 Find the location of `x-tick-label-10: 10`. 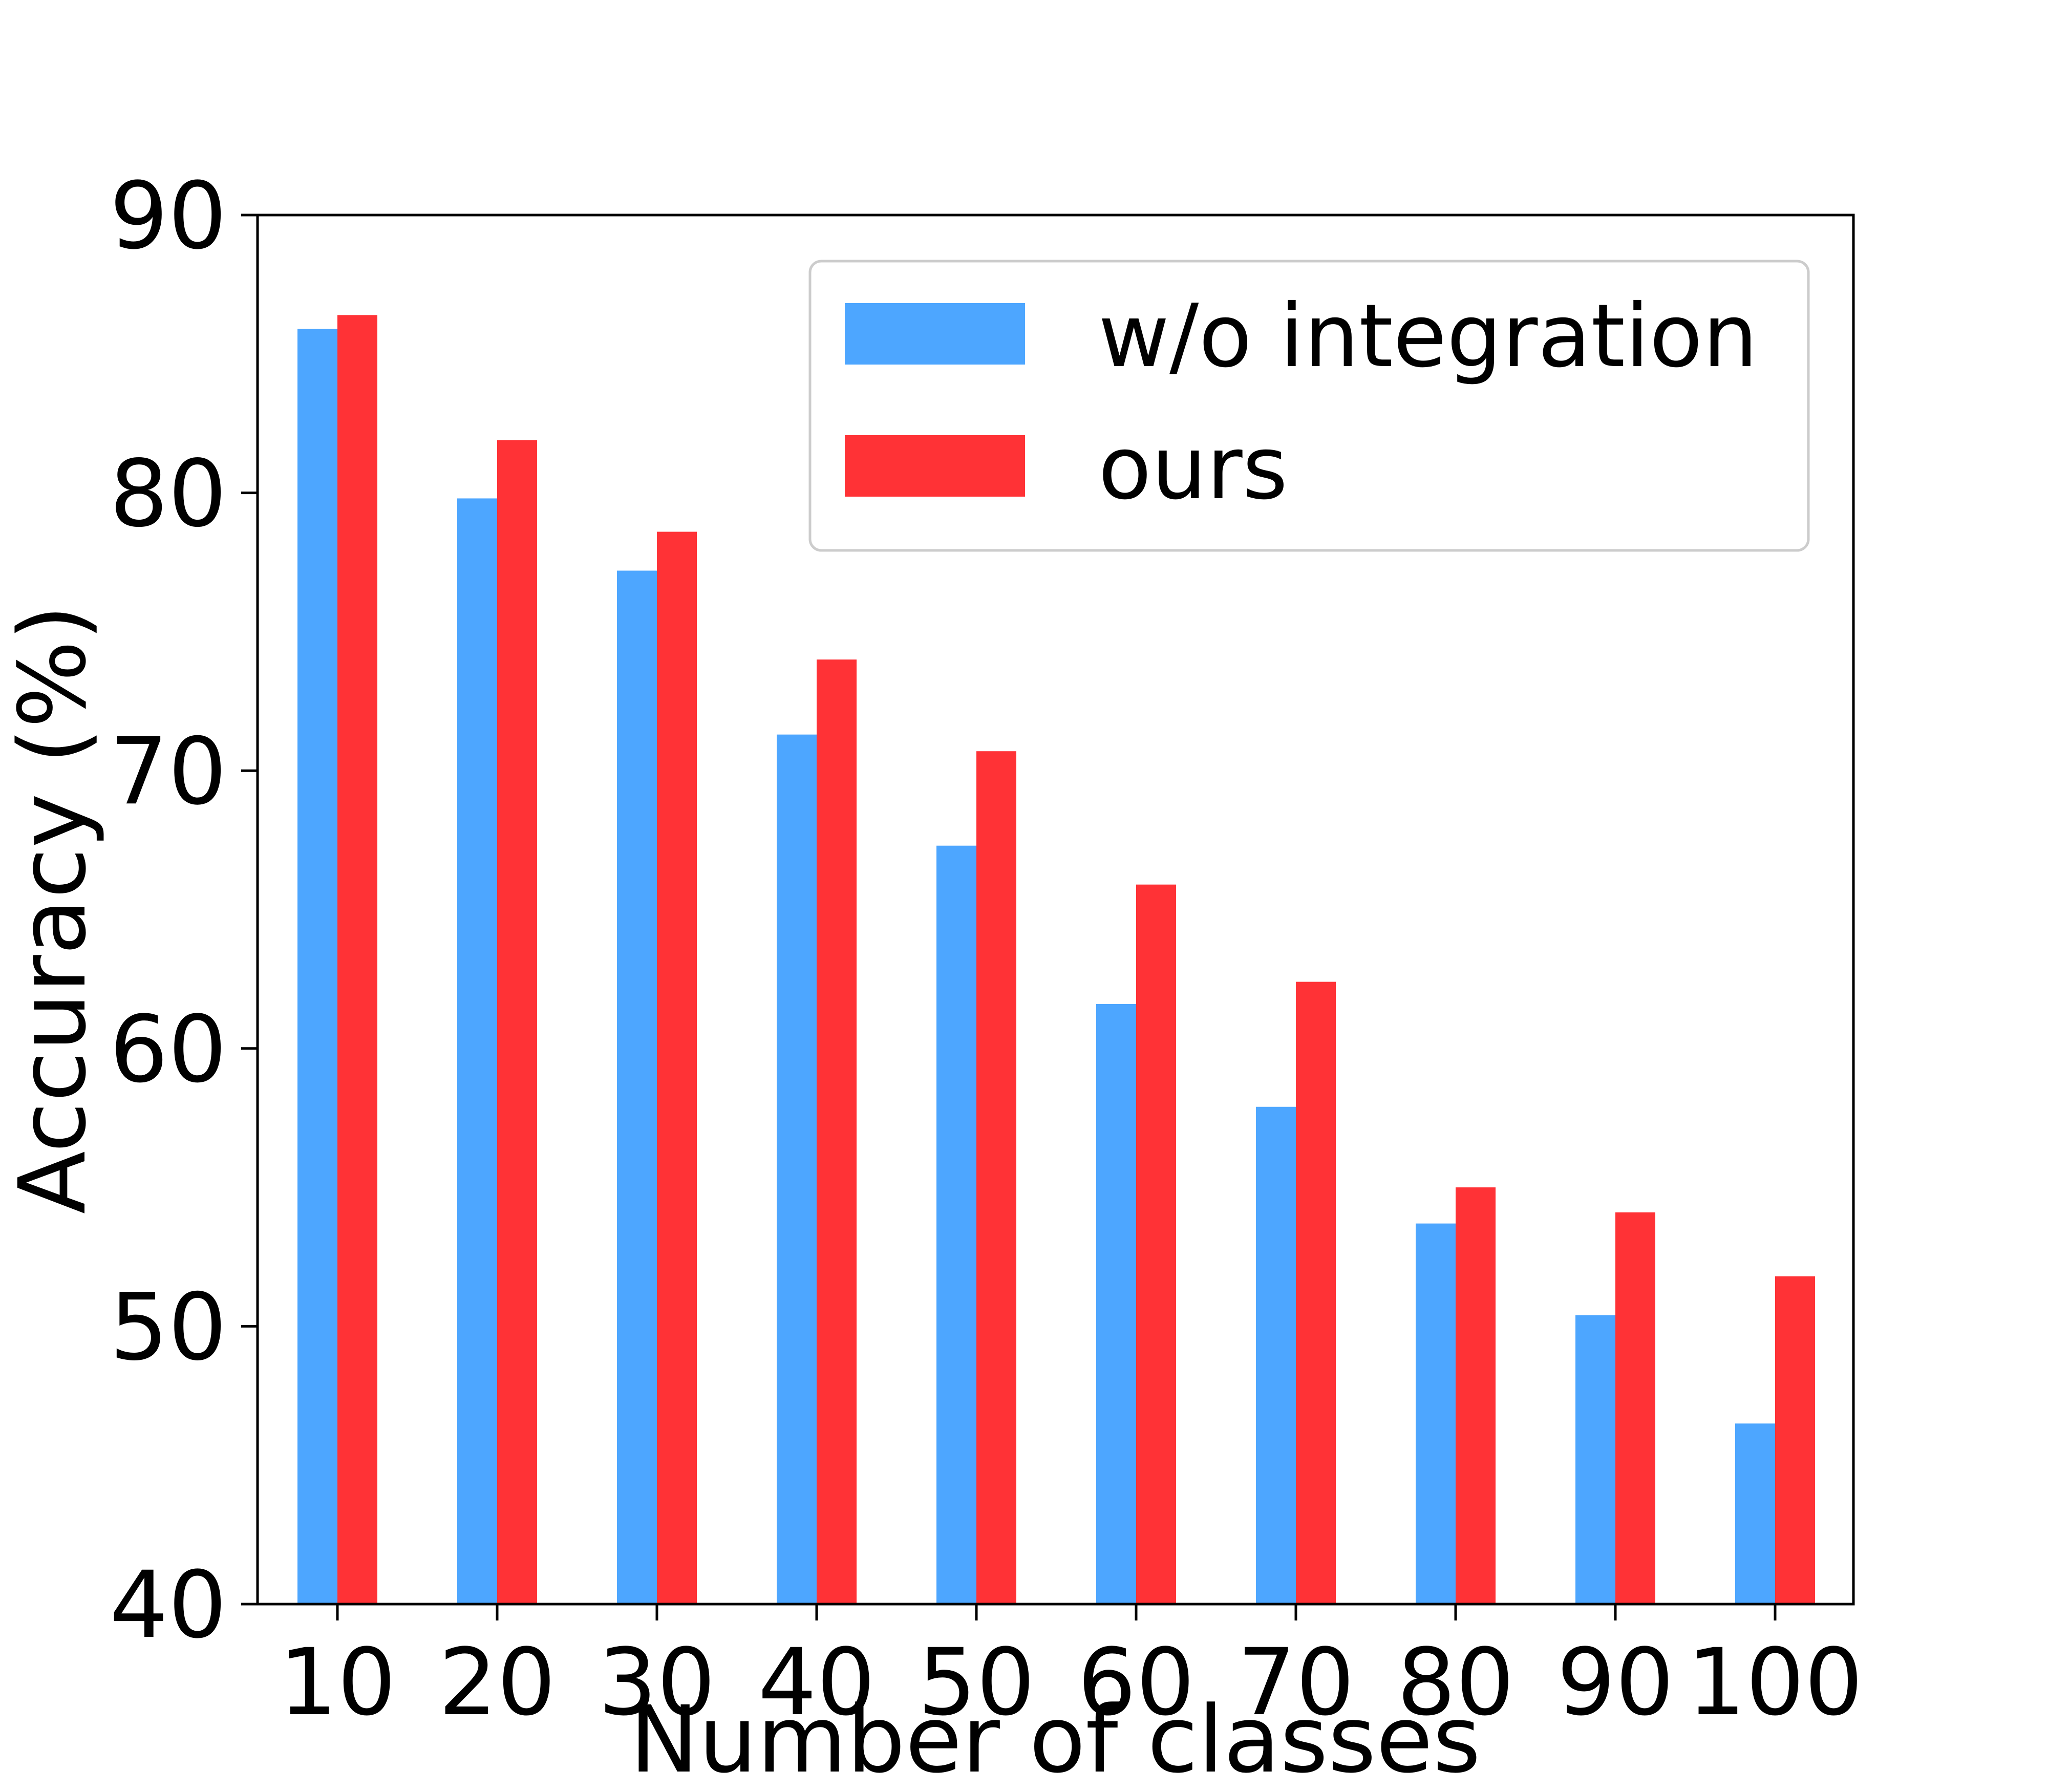

x-tick-label-10: 10 is located at coordinates (337, 1682).